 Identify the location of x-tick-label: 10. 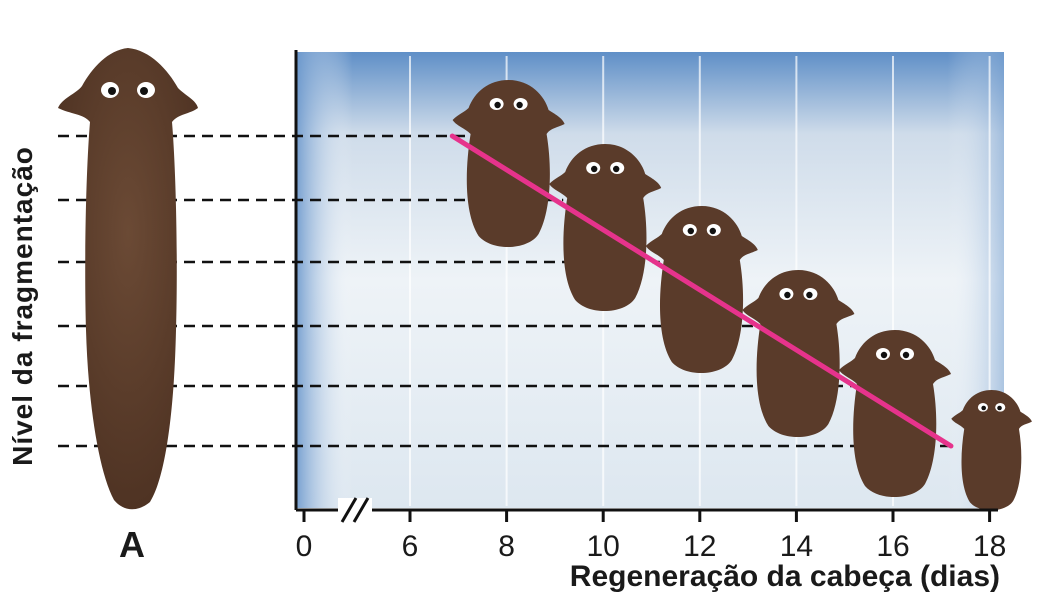
(603, 546).